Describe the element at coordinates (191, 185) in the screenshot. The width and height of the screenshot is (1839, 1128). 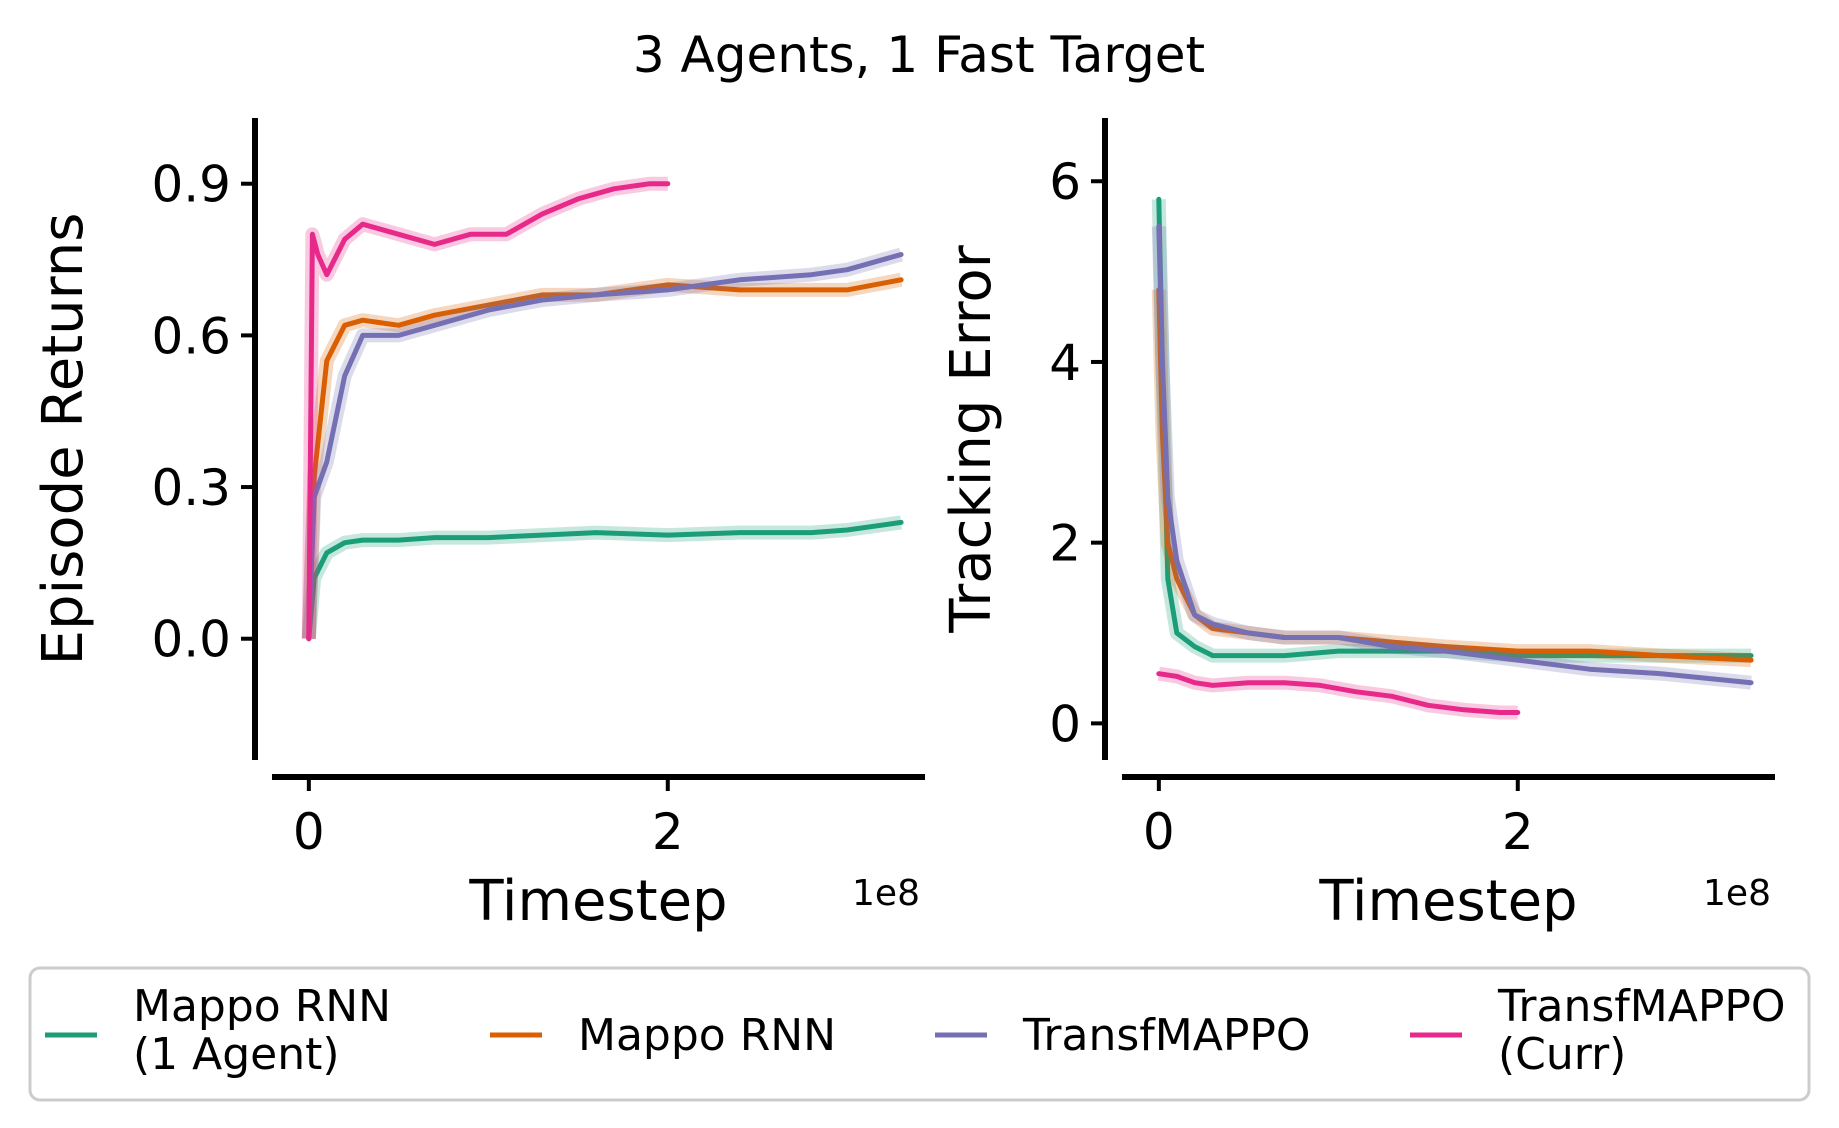
I see `y-tick-label: 0.9` at that location.